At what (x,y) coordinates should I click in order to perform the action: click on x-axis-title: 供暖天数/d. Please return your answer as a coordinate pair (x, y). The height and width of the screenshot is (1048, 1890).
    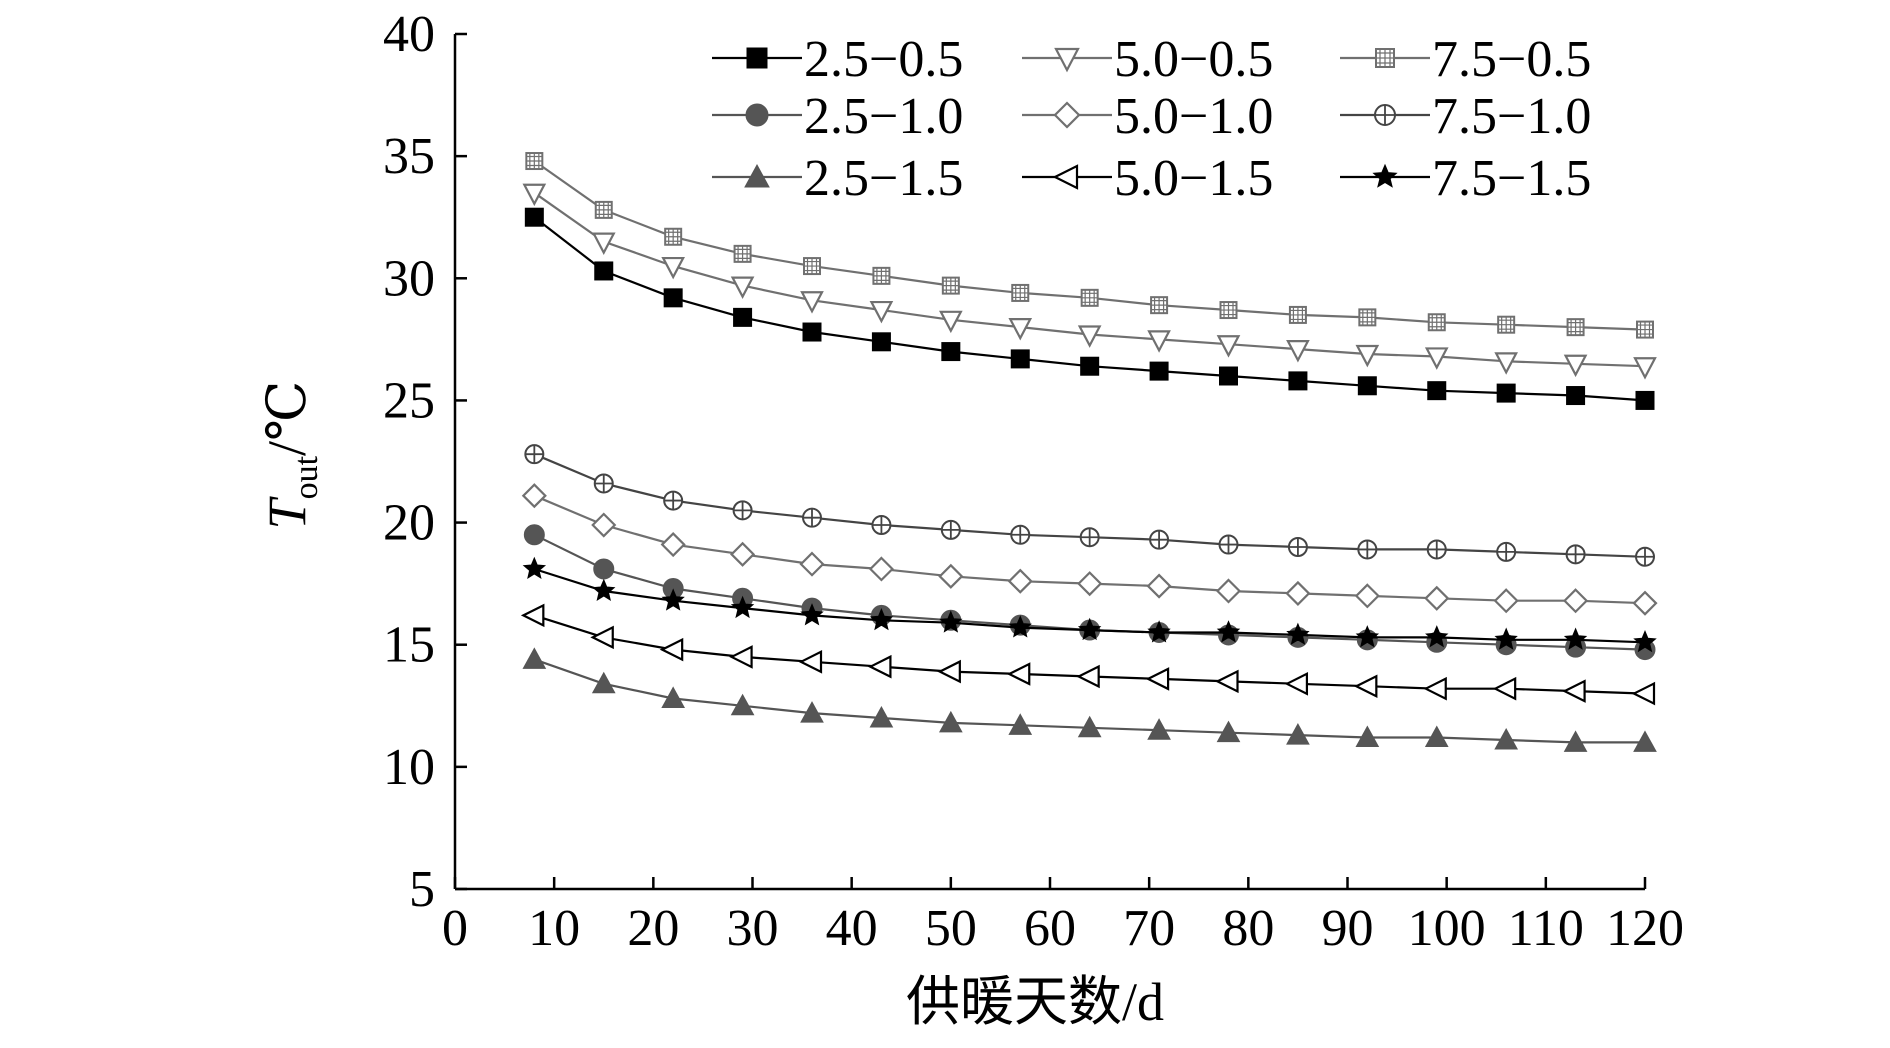
    Looking at the image, I should click on (1035, 1002).